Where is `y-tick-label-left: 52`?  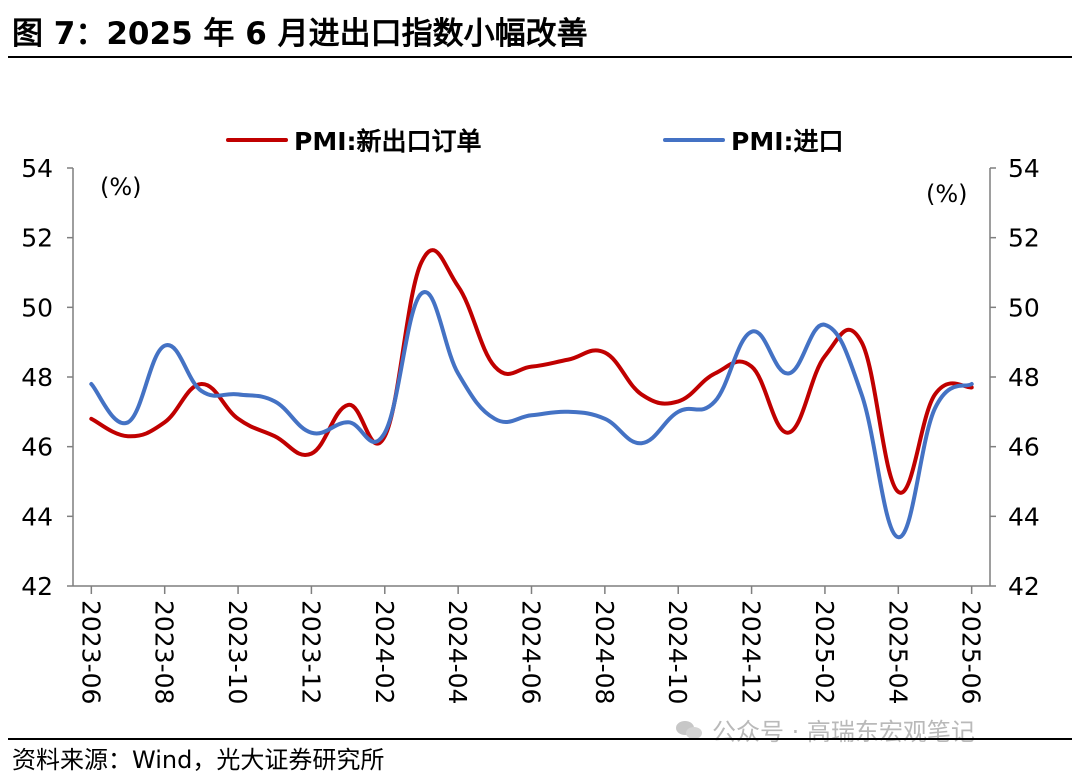
y-tick-label-left: 52 is located at coordinates (37, 238).